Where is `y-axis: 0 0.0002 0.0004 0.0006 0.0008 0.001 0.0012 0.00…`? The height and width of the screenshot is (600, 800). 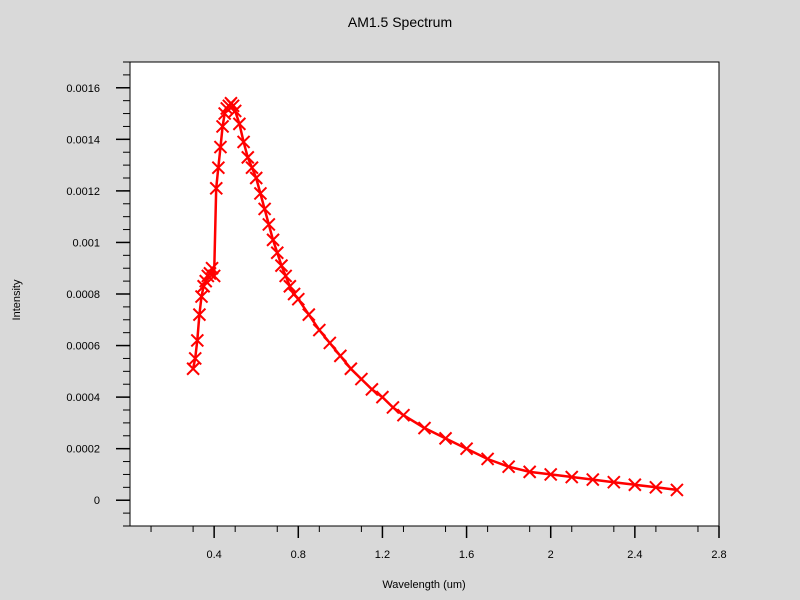
y-axis: 0 0.0002 0.0004 0.0006 0.0008 0.001 0.0012 0.00… is located at coordinates (98, 294).